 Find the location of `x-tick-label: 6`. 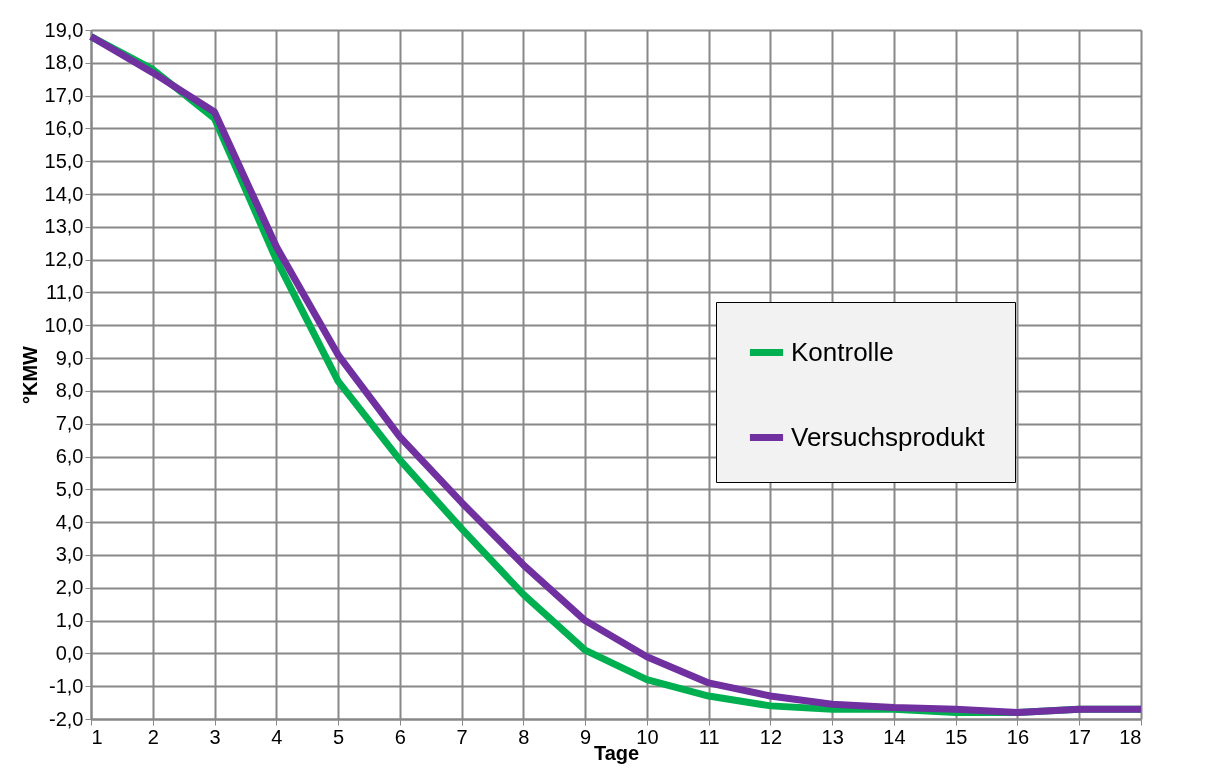

x-tick-label: 6 is located at coordinates (400, 736).